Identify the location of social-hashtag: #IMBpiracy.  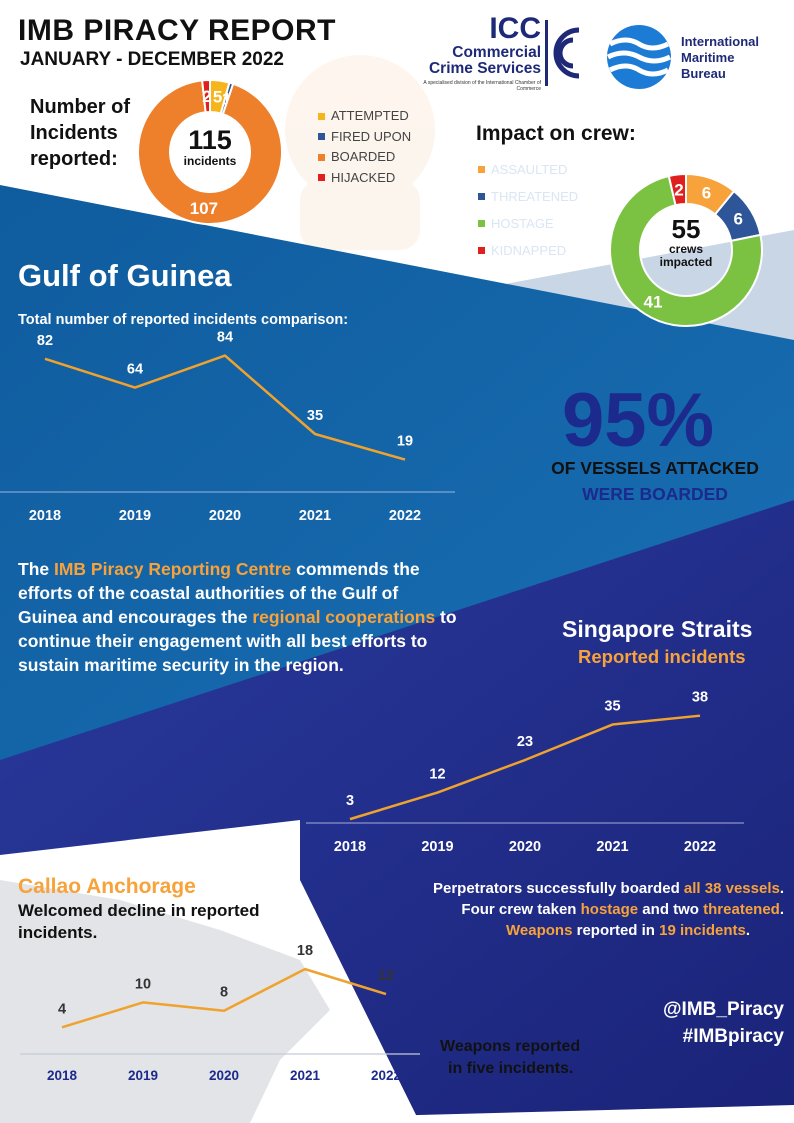
(733, 1036).